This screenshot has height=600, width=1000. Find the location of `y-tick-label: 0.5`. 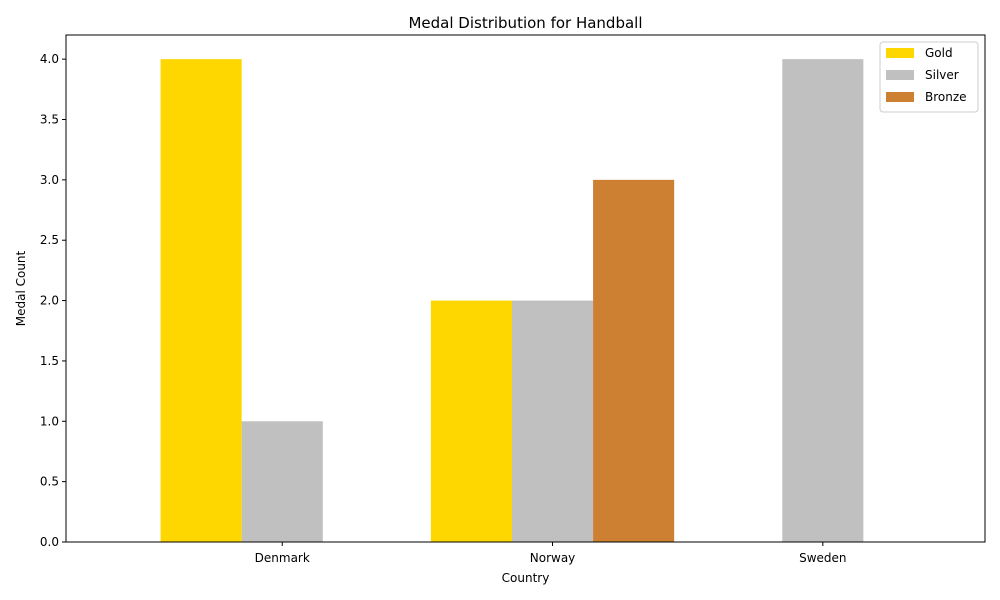

y-tick-label: 0.5 is located at coordinates (49, 482).